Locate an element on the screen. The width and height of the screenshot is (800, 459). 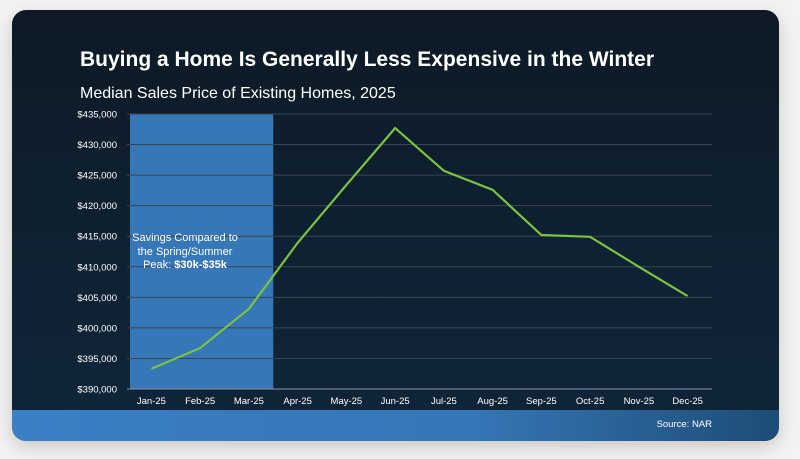
annotation-line-1: Savings Compared to is located at coordinates (185, 238).